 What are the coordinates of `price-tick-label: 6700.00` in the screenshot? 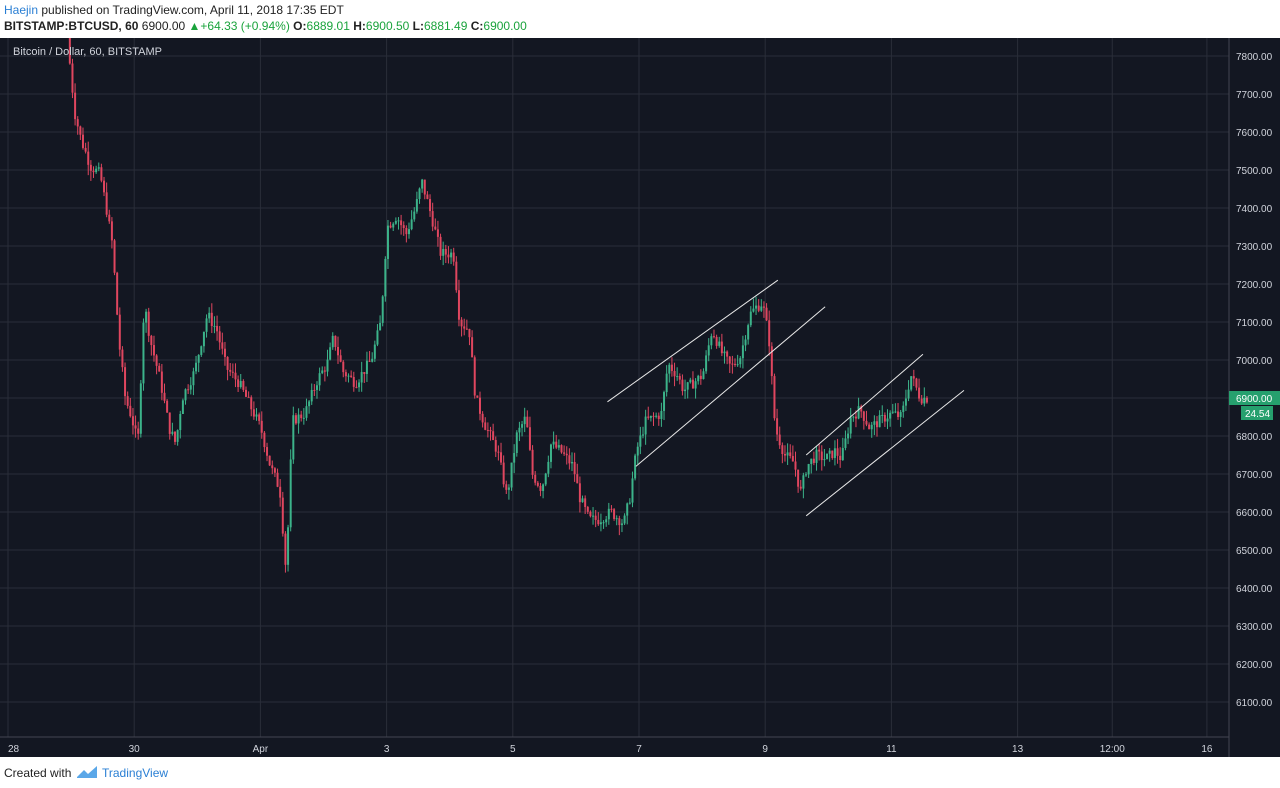 It's located at (1254, 475).